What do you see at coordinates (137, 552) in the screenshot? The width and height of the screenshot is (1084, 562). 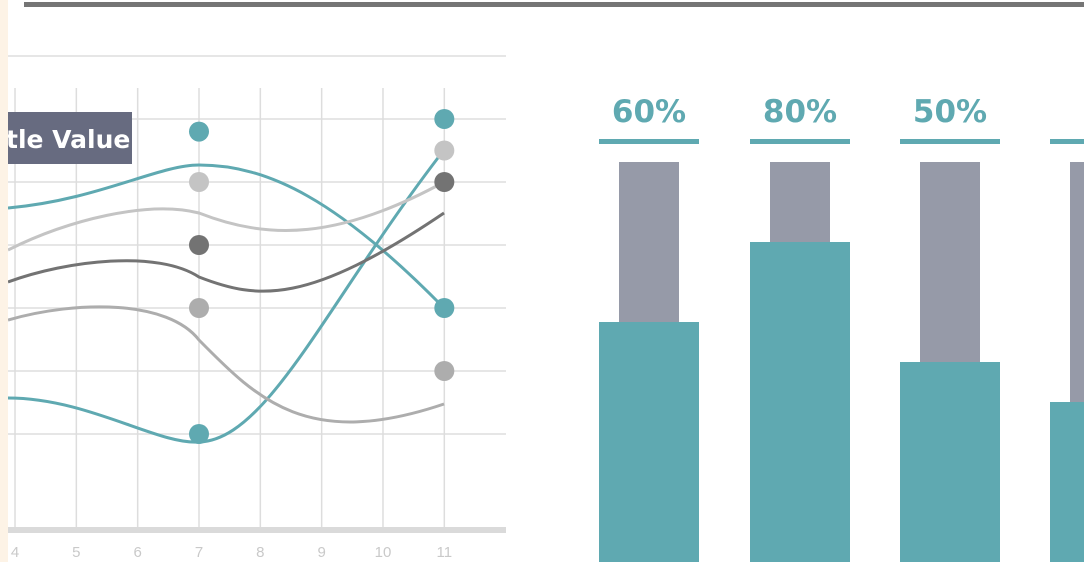 I see `x-tick-label: 6` at bounding box center [137, 552].